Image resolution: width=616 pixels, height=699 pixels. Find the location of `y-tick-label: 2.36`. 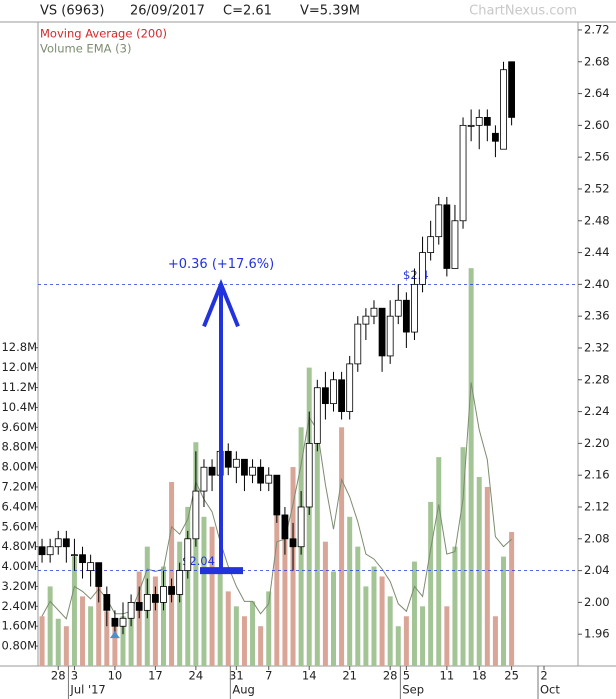

y-tick-label: 2.36 is located at coordinates (597, 316).